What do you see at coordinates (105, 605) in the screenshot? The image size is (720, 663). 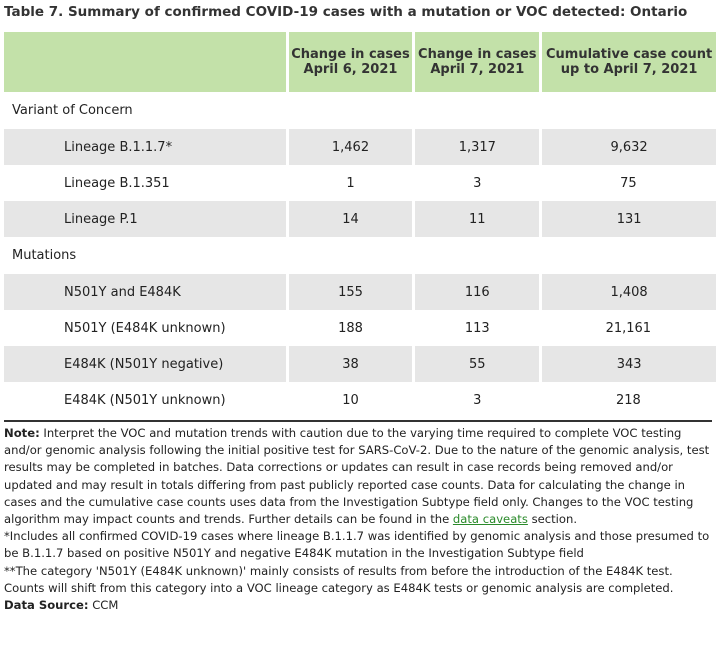 I see `source-value: CCM` at bounding box center [105, 605].